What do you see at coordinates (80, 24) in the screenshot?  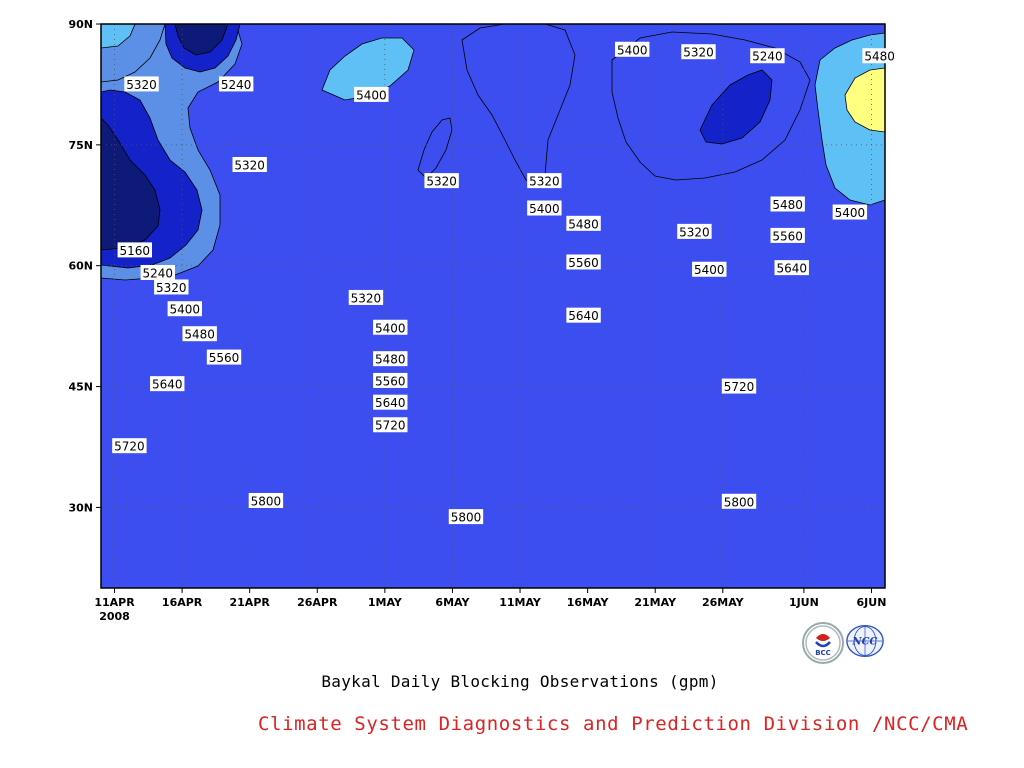 I see `y-tick-label: 90N` at bounding box center [80, 24].